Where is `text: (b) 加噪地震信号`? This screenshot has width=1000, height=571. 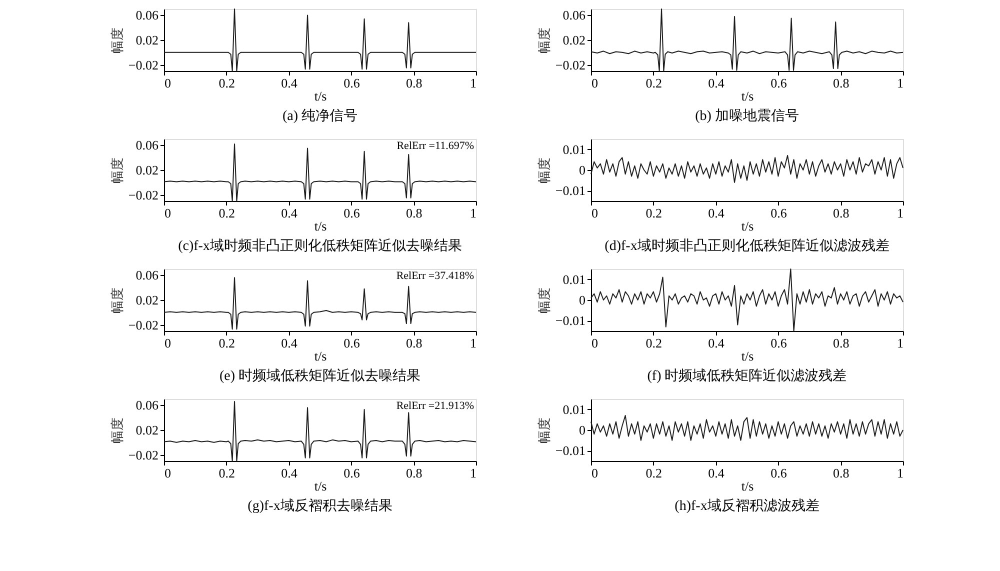 text: (b) 加噪地震信号 is located at coordinates (747, 116).